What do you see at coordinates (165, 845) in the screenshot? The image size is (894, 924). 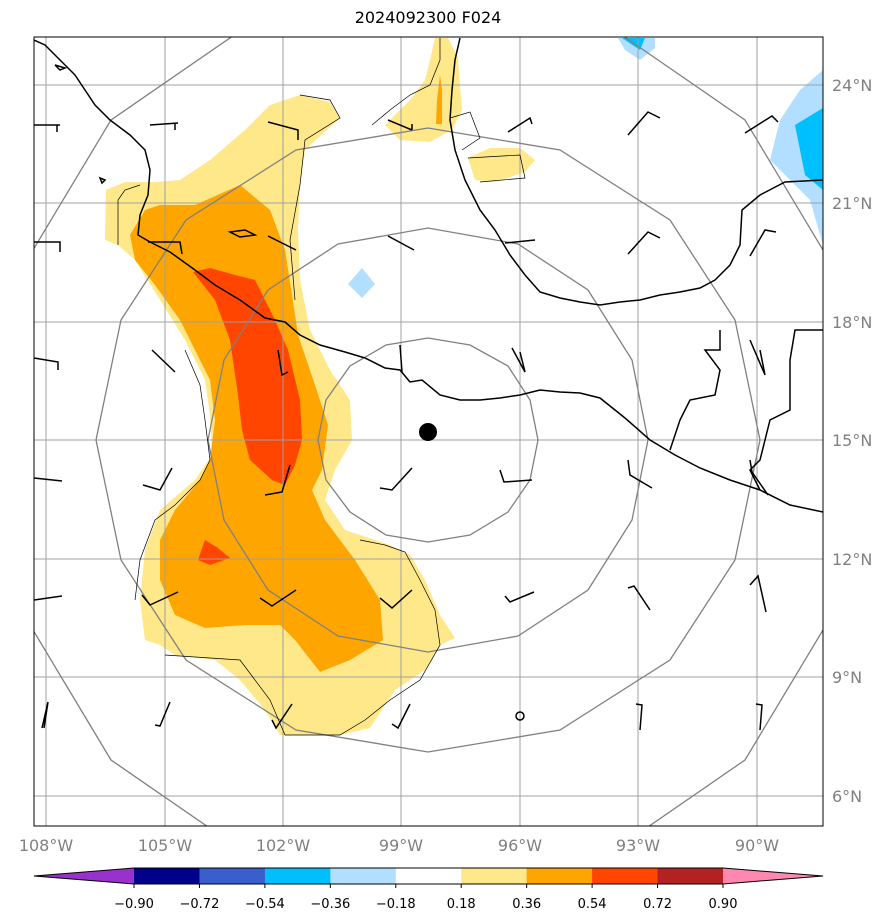 I see `lon-label: 105°W` at bounding box center [165, 845].